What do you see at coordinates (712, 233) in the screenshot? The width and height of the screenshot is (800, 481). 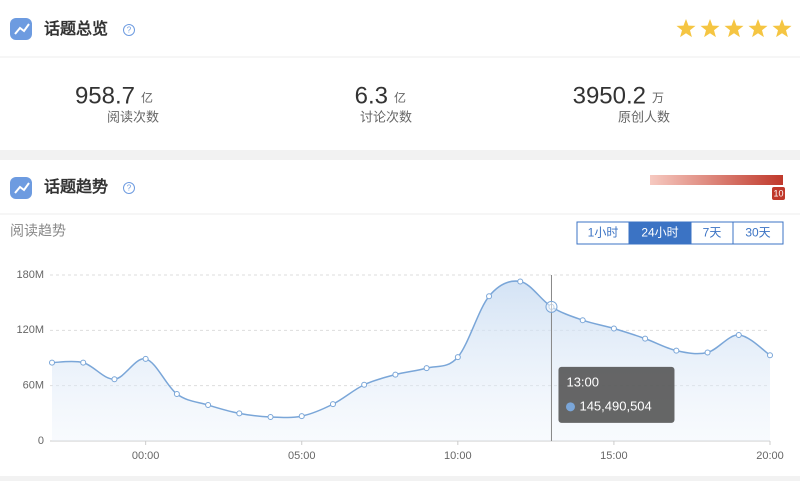 I see `tab-label: 7天` at bounding box center [712, 233].